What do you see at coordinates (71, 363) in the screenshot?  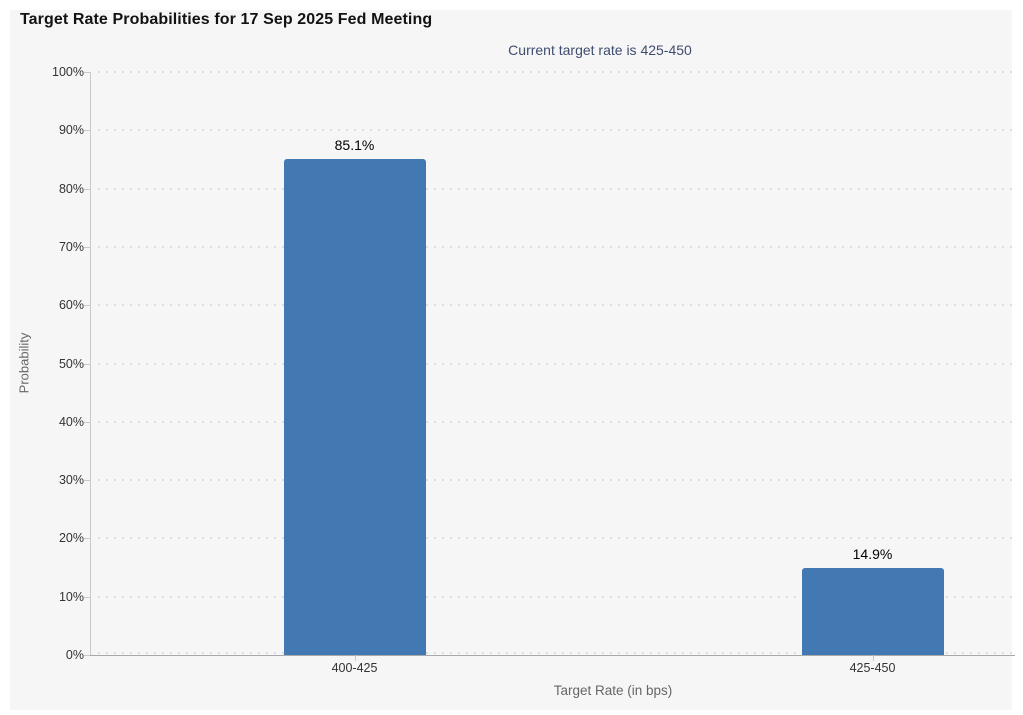 I see `y-tick-label: 50%` at bounding box center [71, 363].